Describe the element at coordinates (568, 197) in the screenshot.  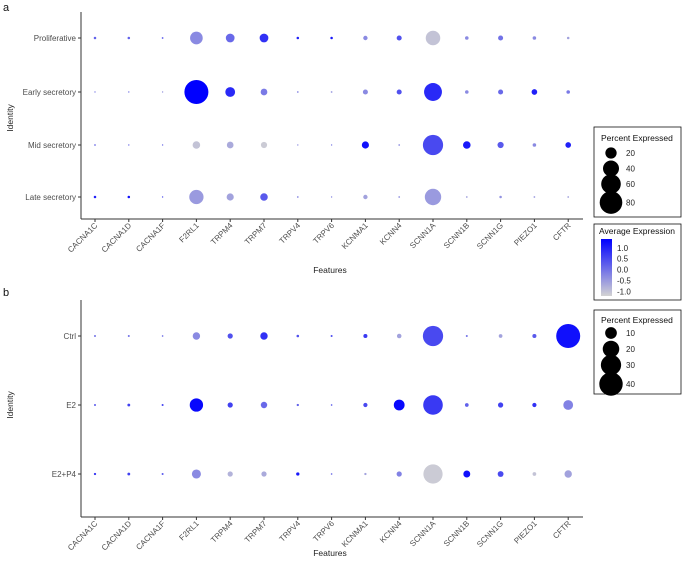
I see `dot-cftr-late-secretory` at that location.